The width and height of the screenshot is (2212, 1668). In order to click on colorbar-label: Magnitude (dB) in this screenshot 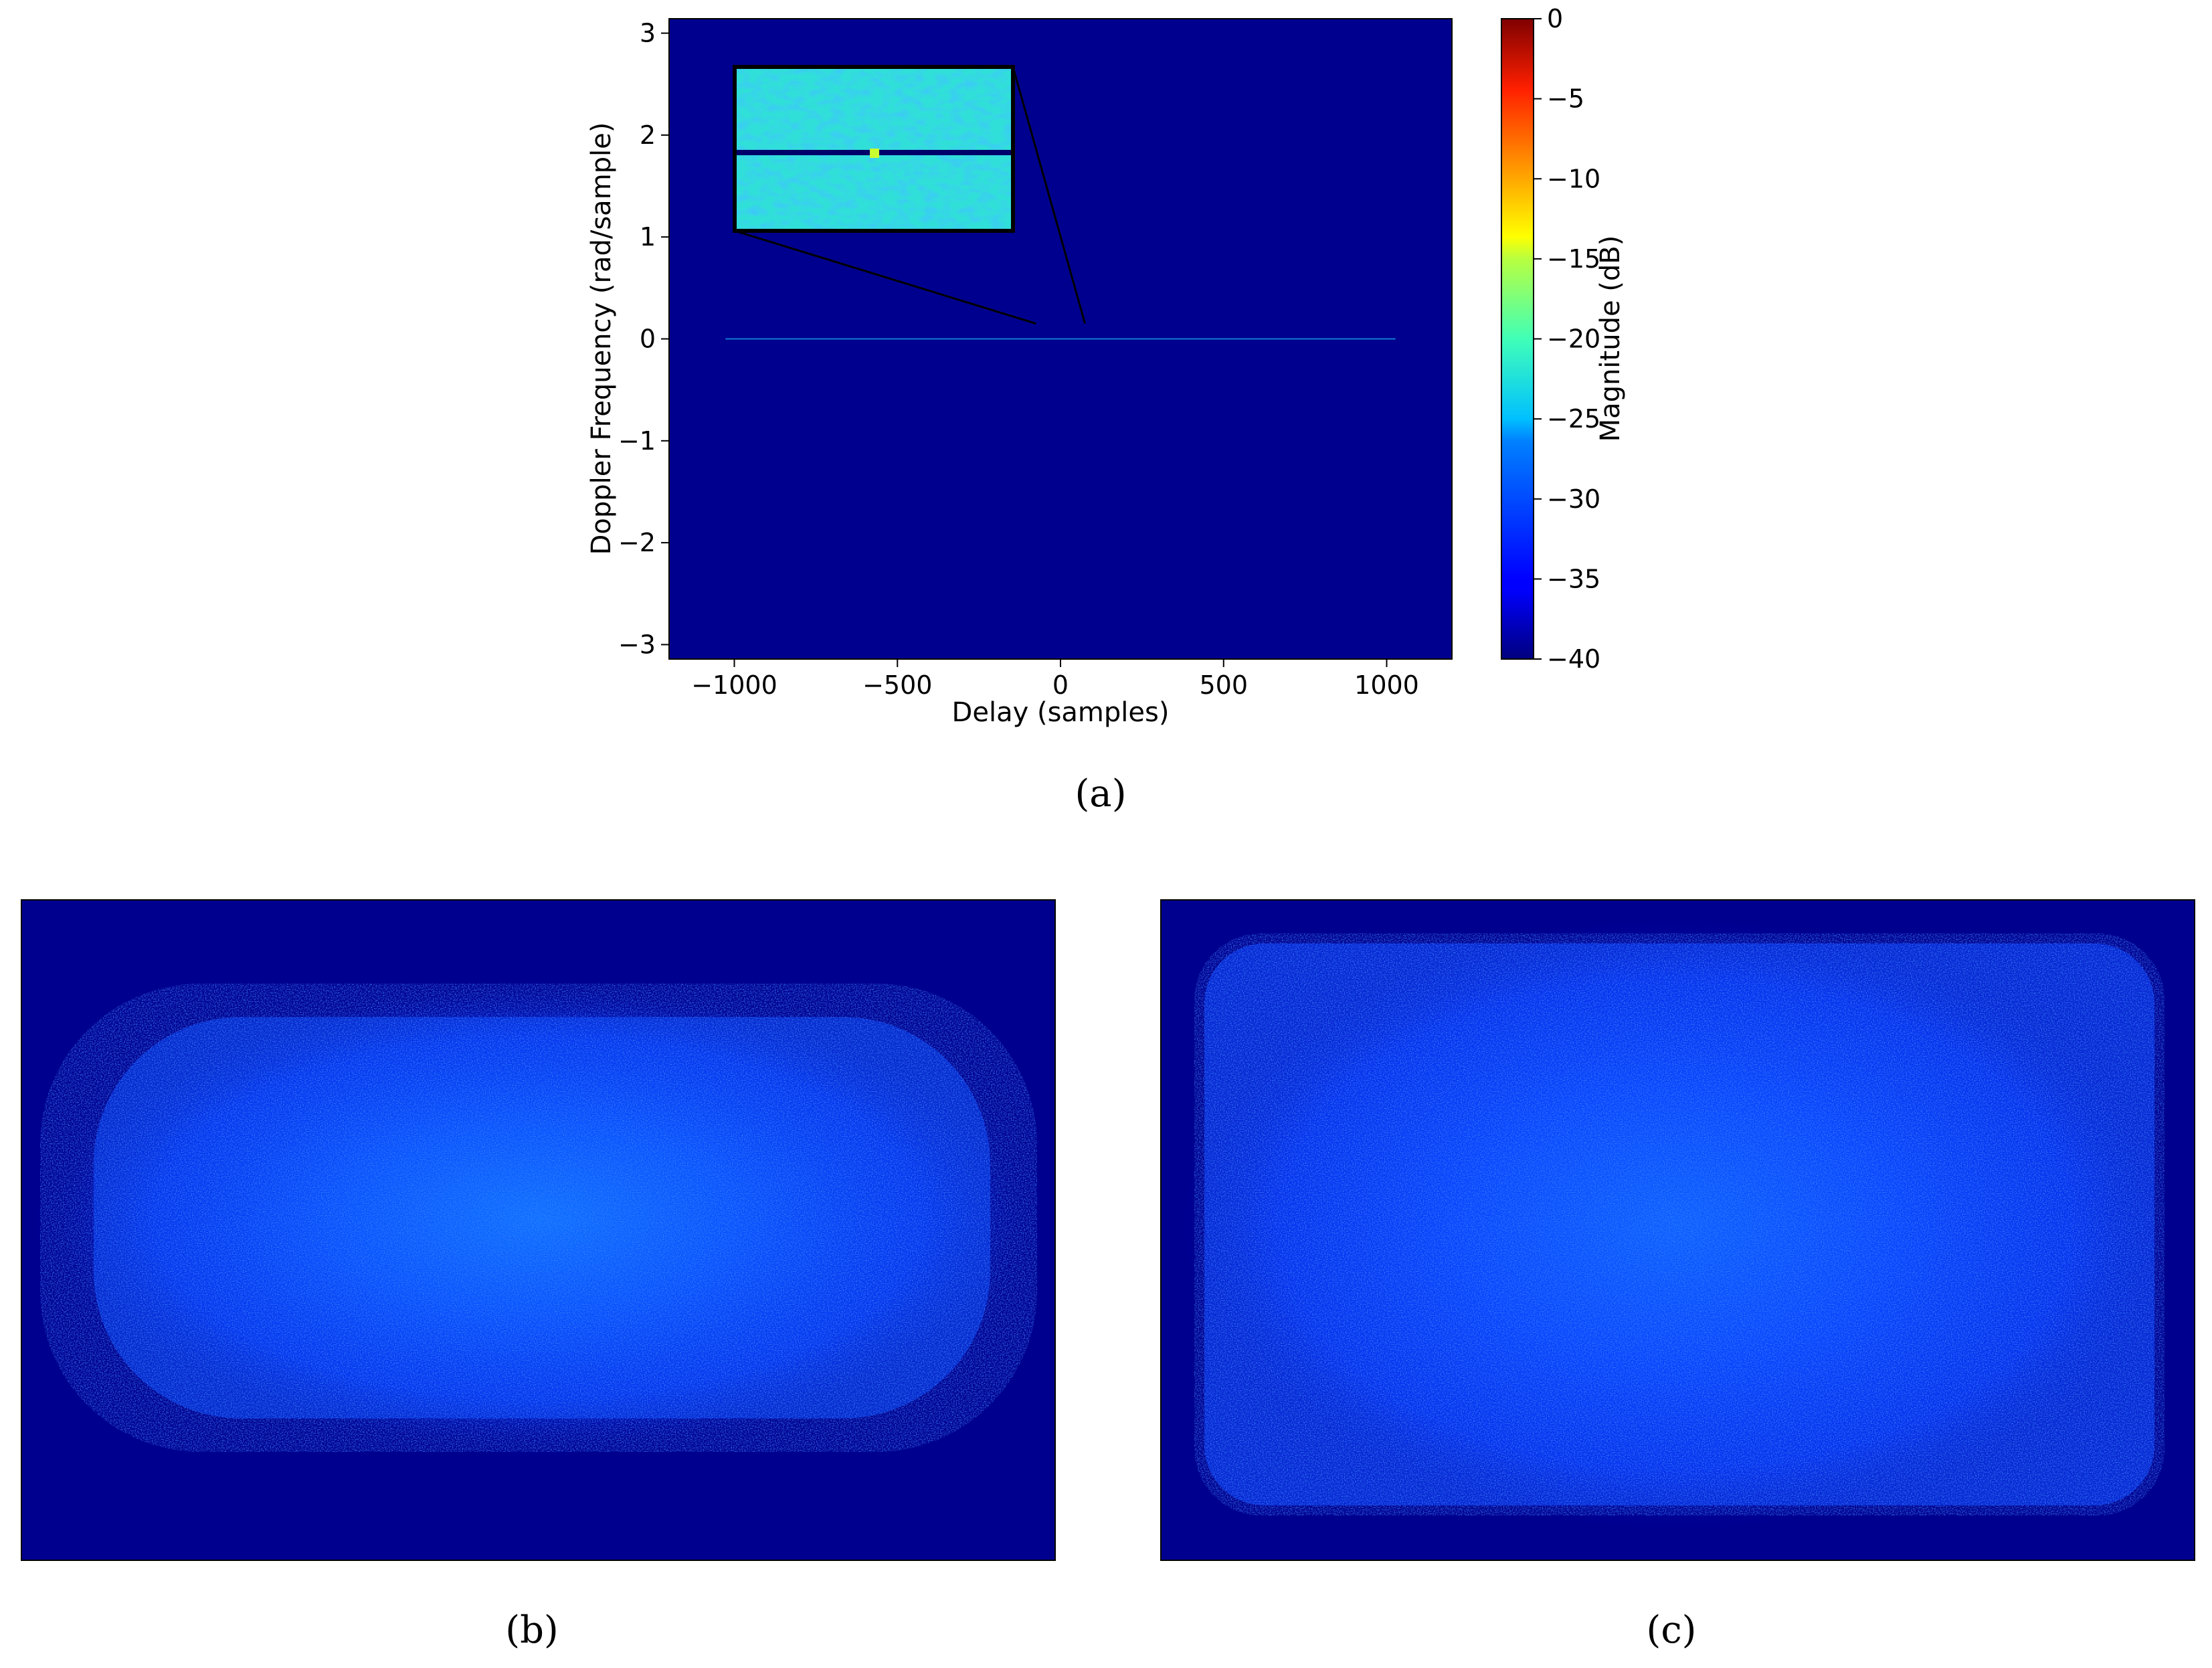, I will do `click(1610, 339)`.